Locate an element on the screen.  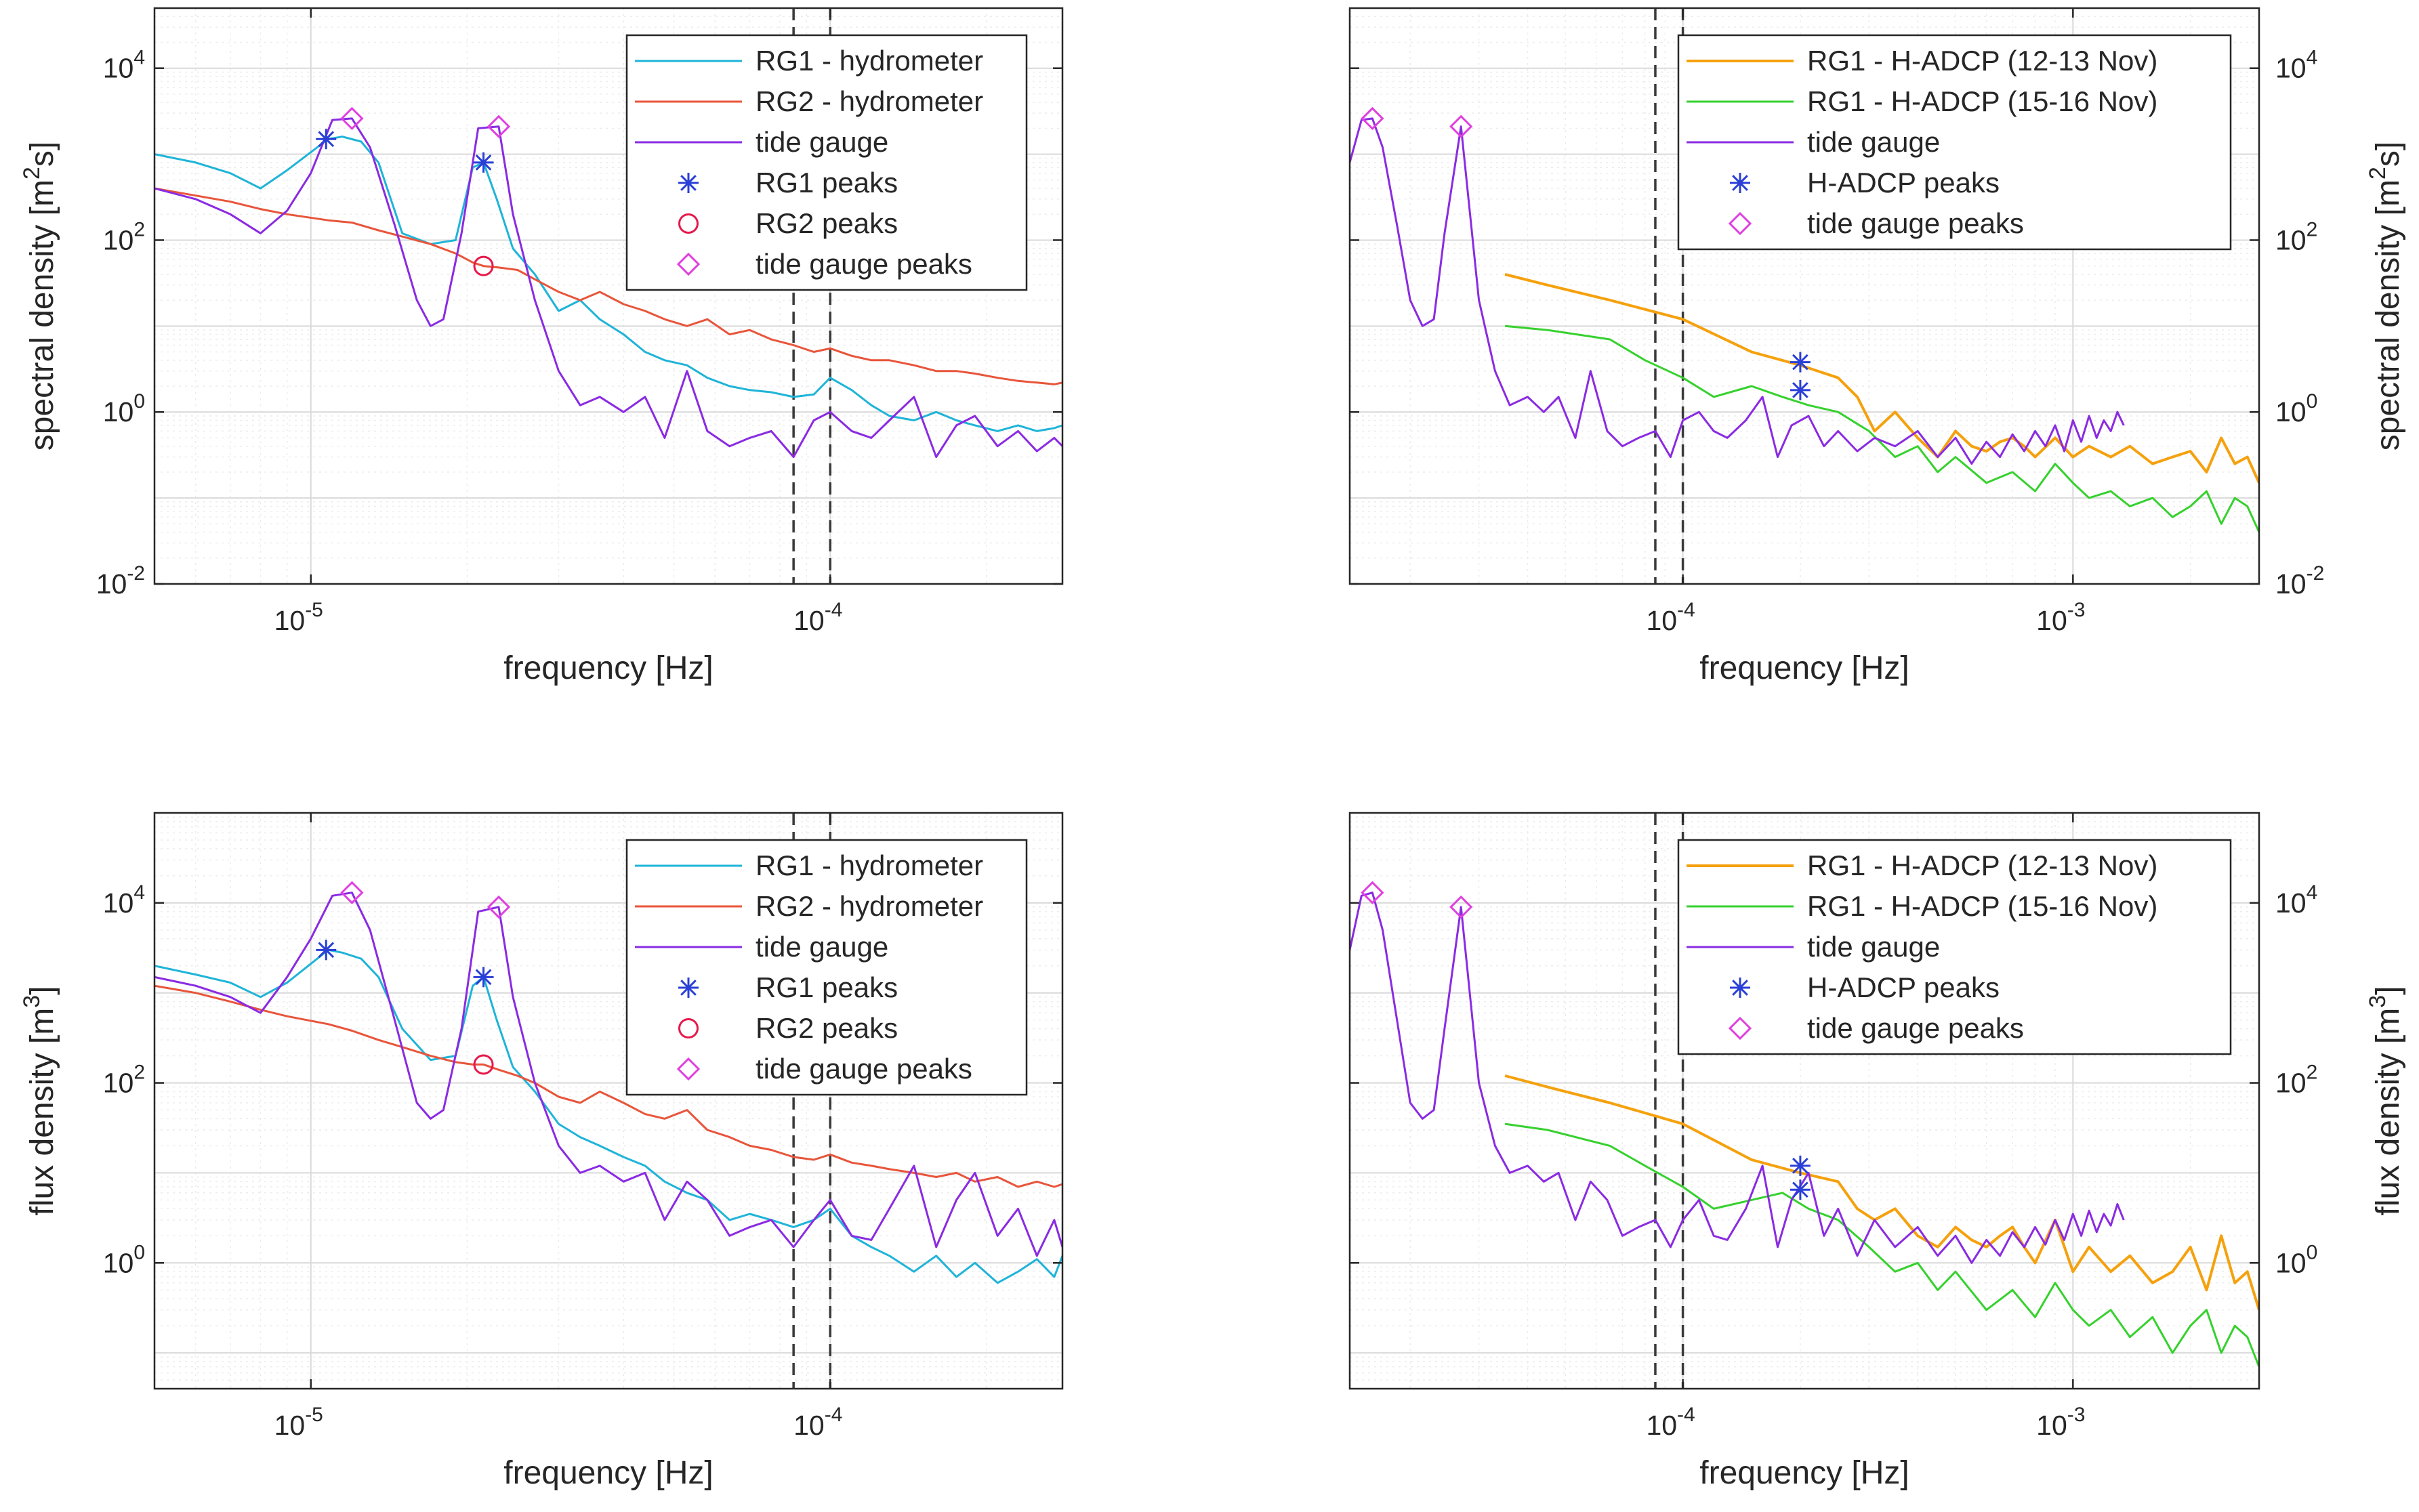
y-tick-label: 10⁻² is located at coordinates (2300, 581).